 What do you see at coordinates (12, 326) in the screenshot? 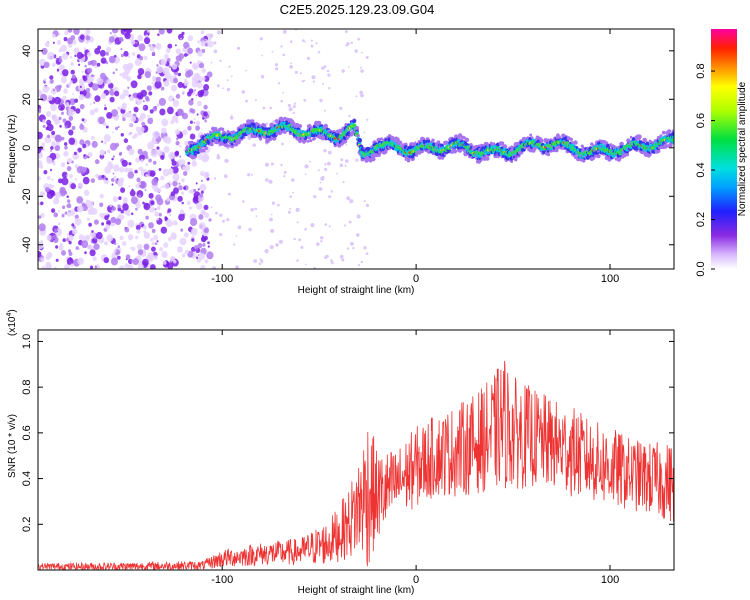
I see `snr-y-exponent-base: (x10` at bounding box center [12, 326].